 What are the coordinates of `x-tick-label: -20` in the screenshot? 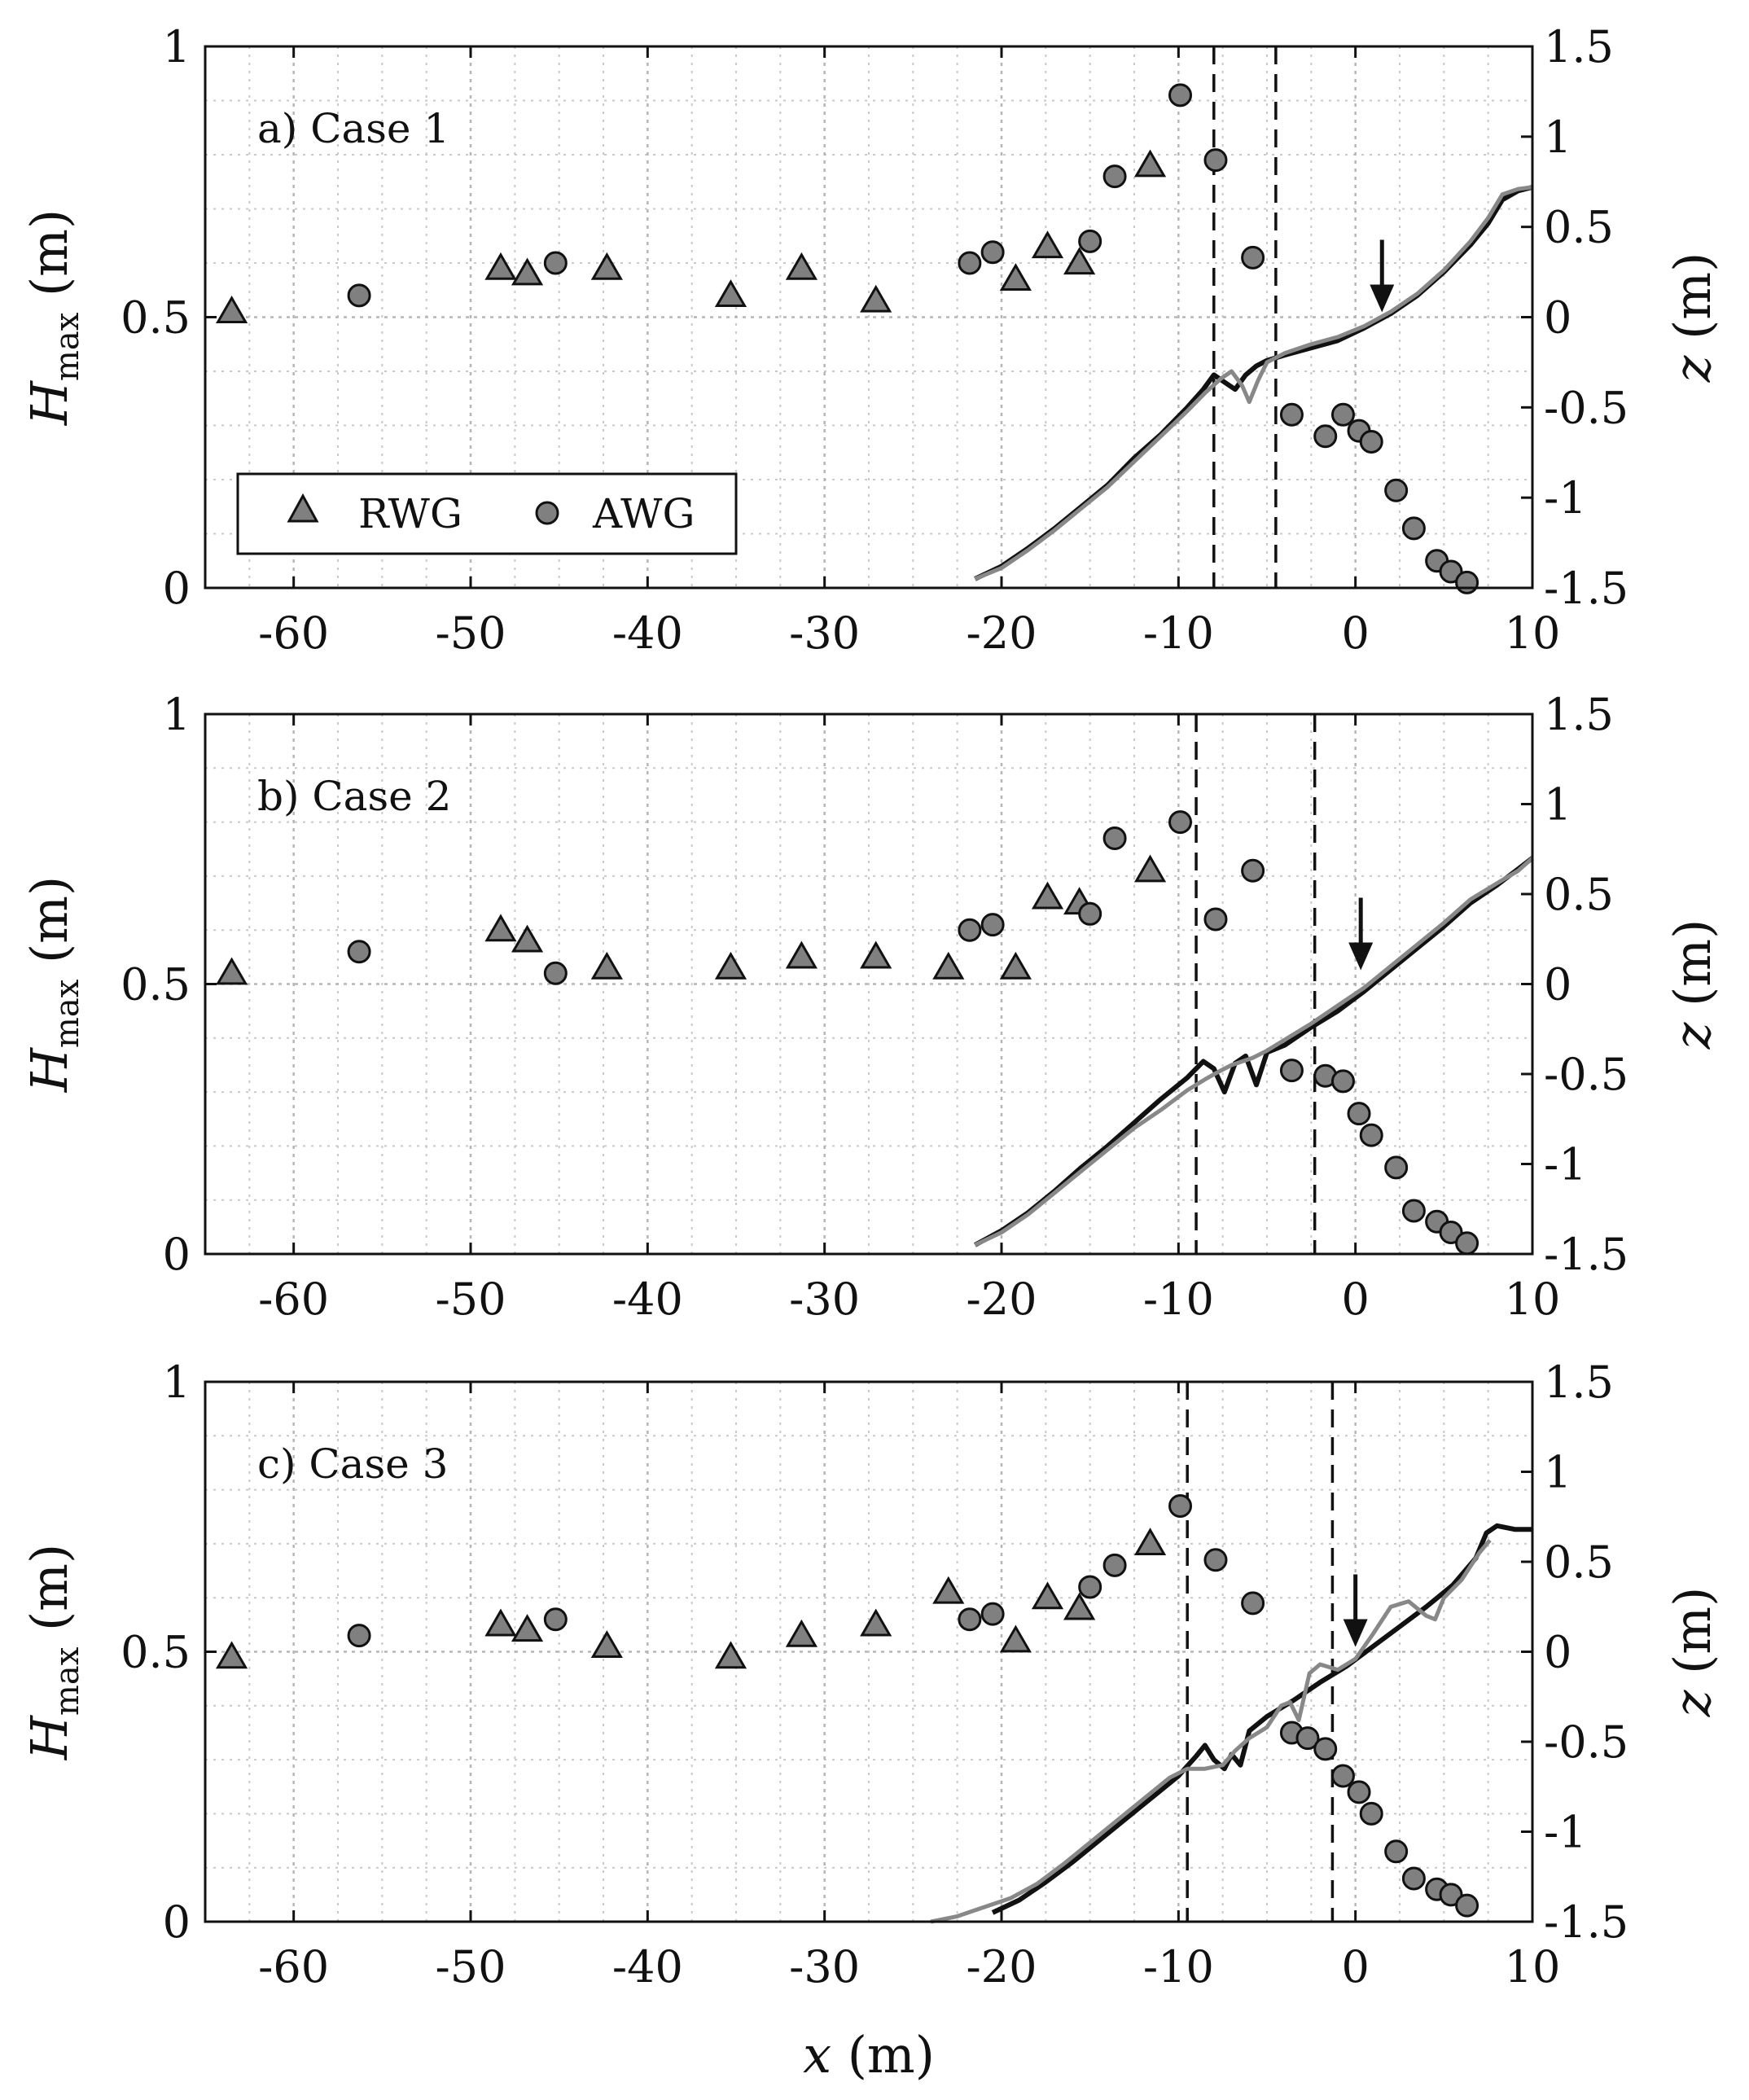 It's located at (1002, 633).